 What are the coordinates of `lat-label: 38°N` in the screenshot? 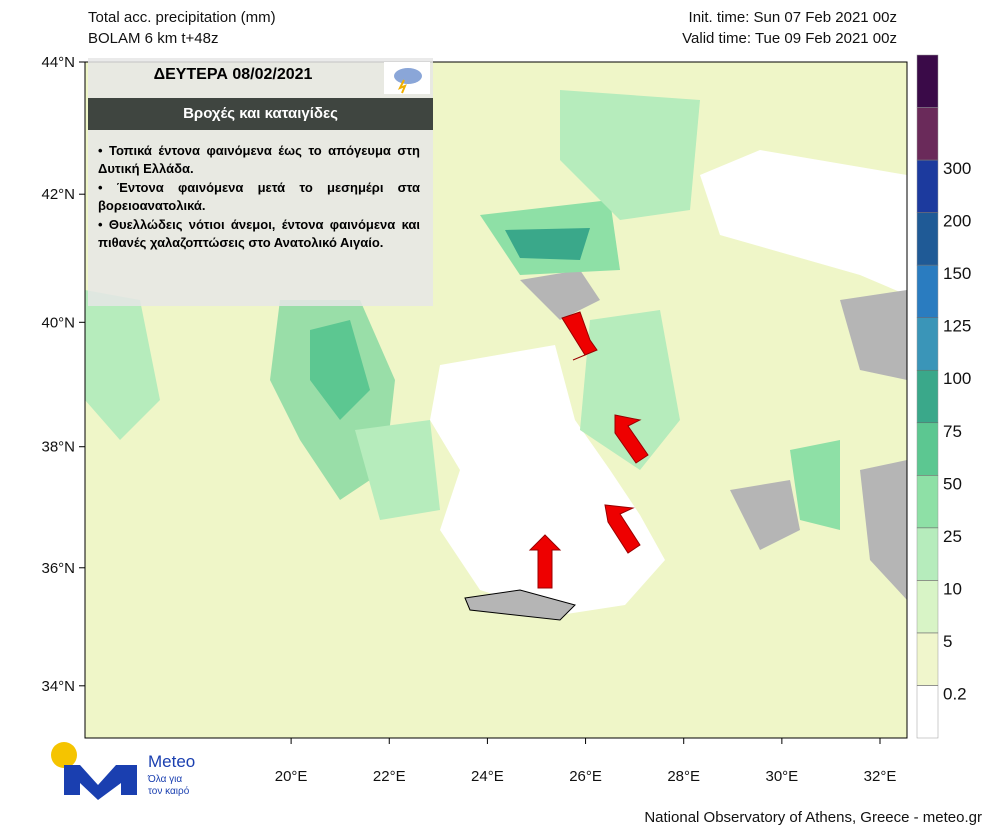 It's located at (58, 447).